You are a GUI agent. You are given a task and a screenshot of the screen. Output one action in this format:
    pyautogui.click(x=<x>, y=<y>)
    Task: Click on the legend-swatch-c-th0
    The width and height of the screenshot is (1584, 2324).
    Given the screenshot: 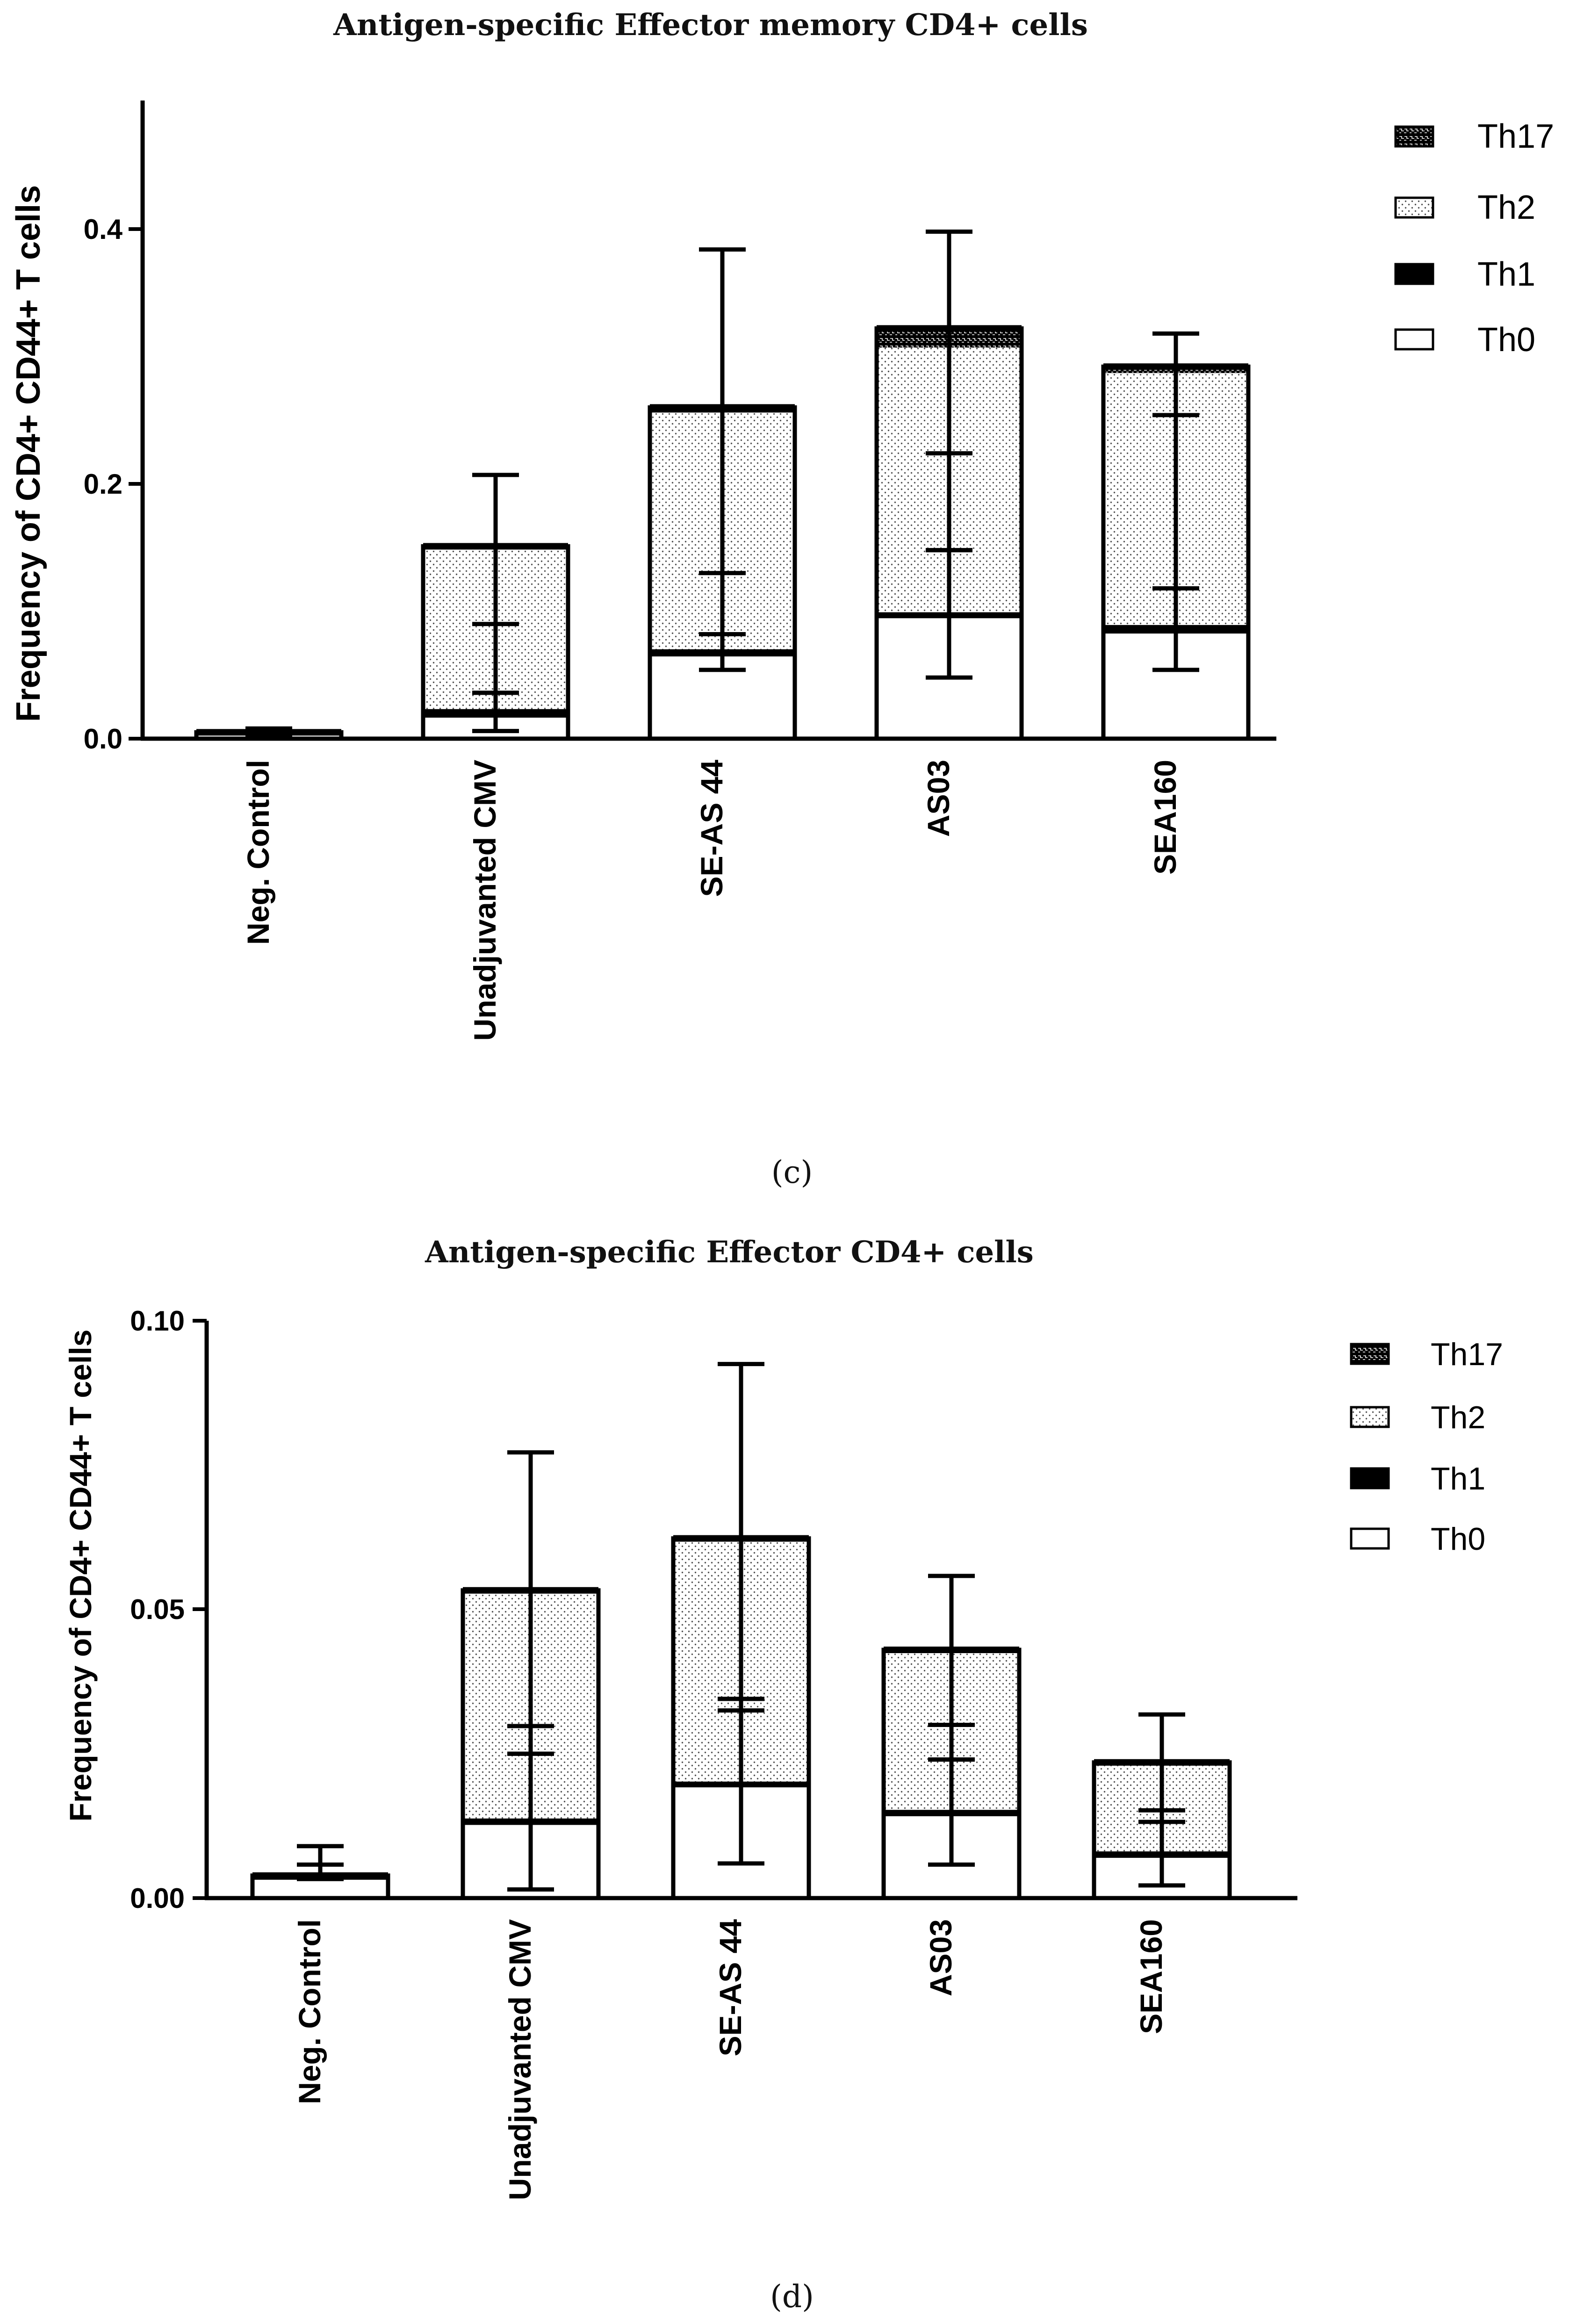 What is the action you would take?
    pyautogui.click(x=1414, y=339)
    